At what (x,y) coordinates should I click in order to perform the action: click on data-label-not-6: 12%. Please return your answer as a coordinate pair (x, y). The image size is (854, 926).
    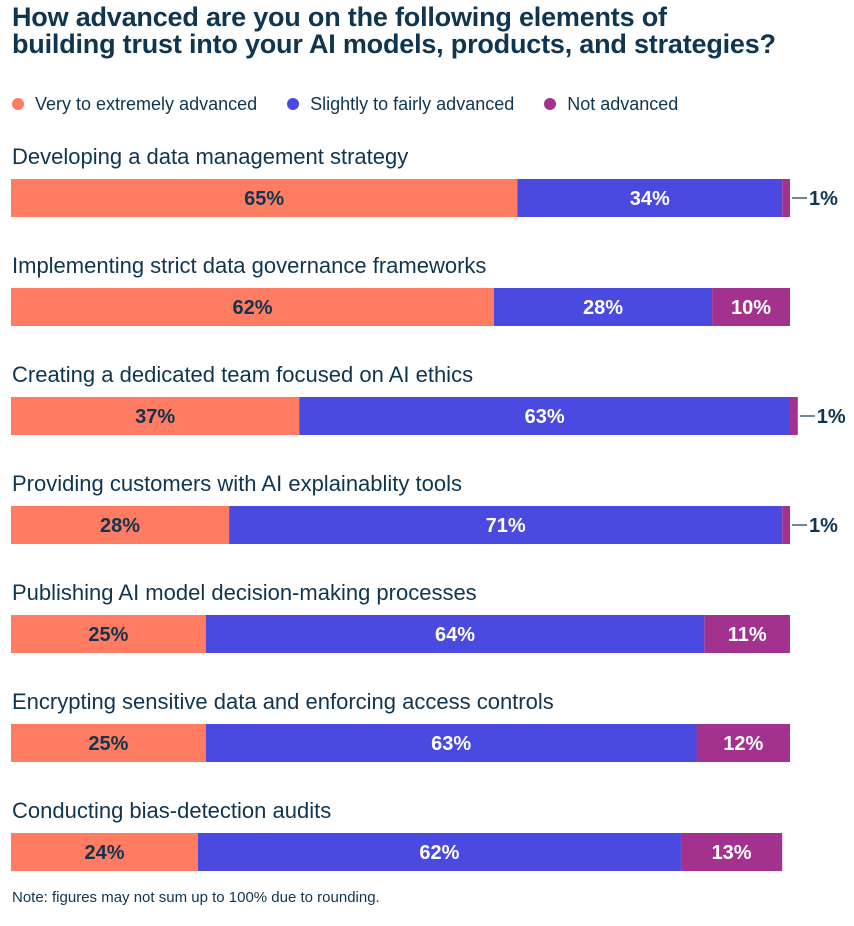
    Looking at the image, I should click on (743, 744).